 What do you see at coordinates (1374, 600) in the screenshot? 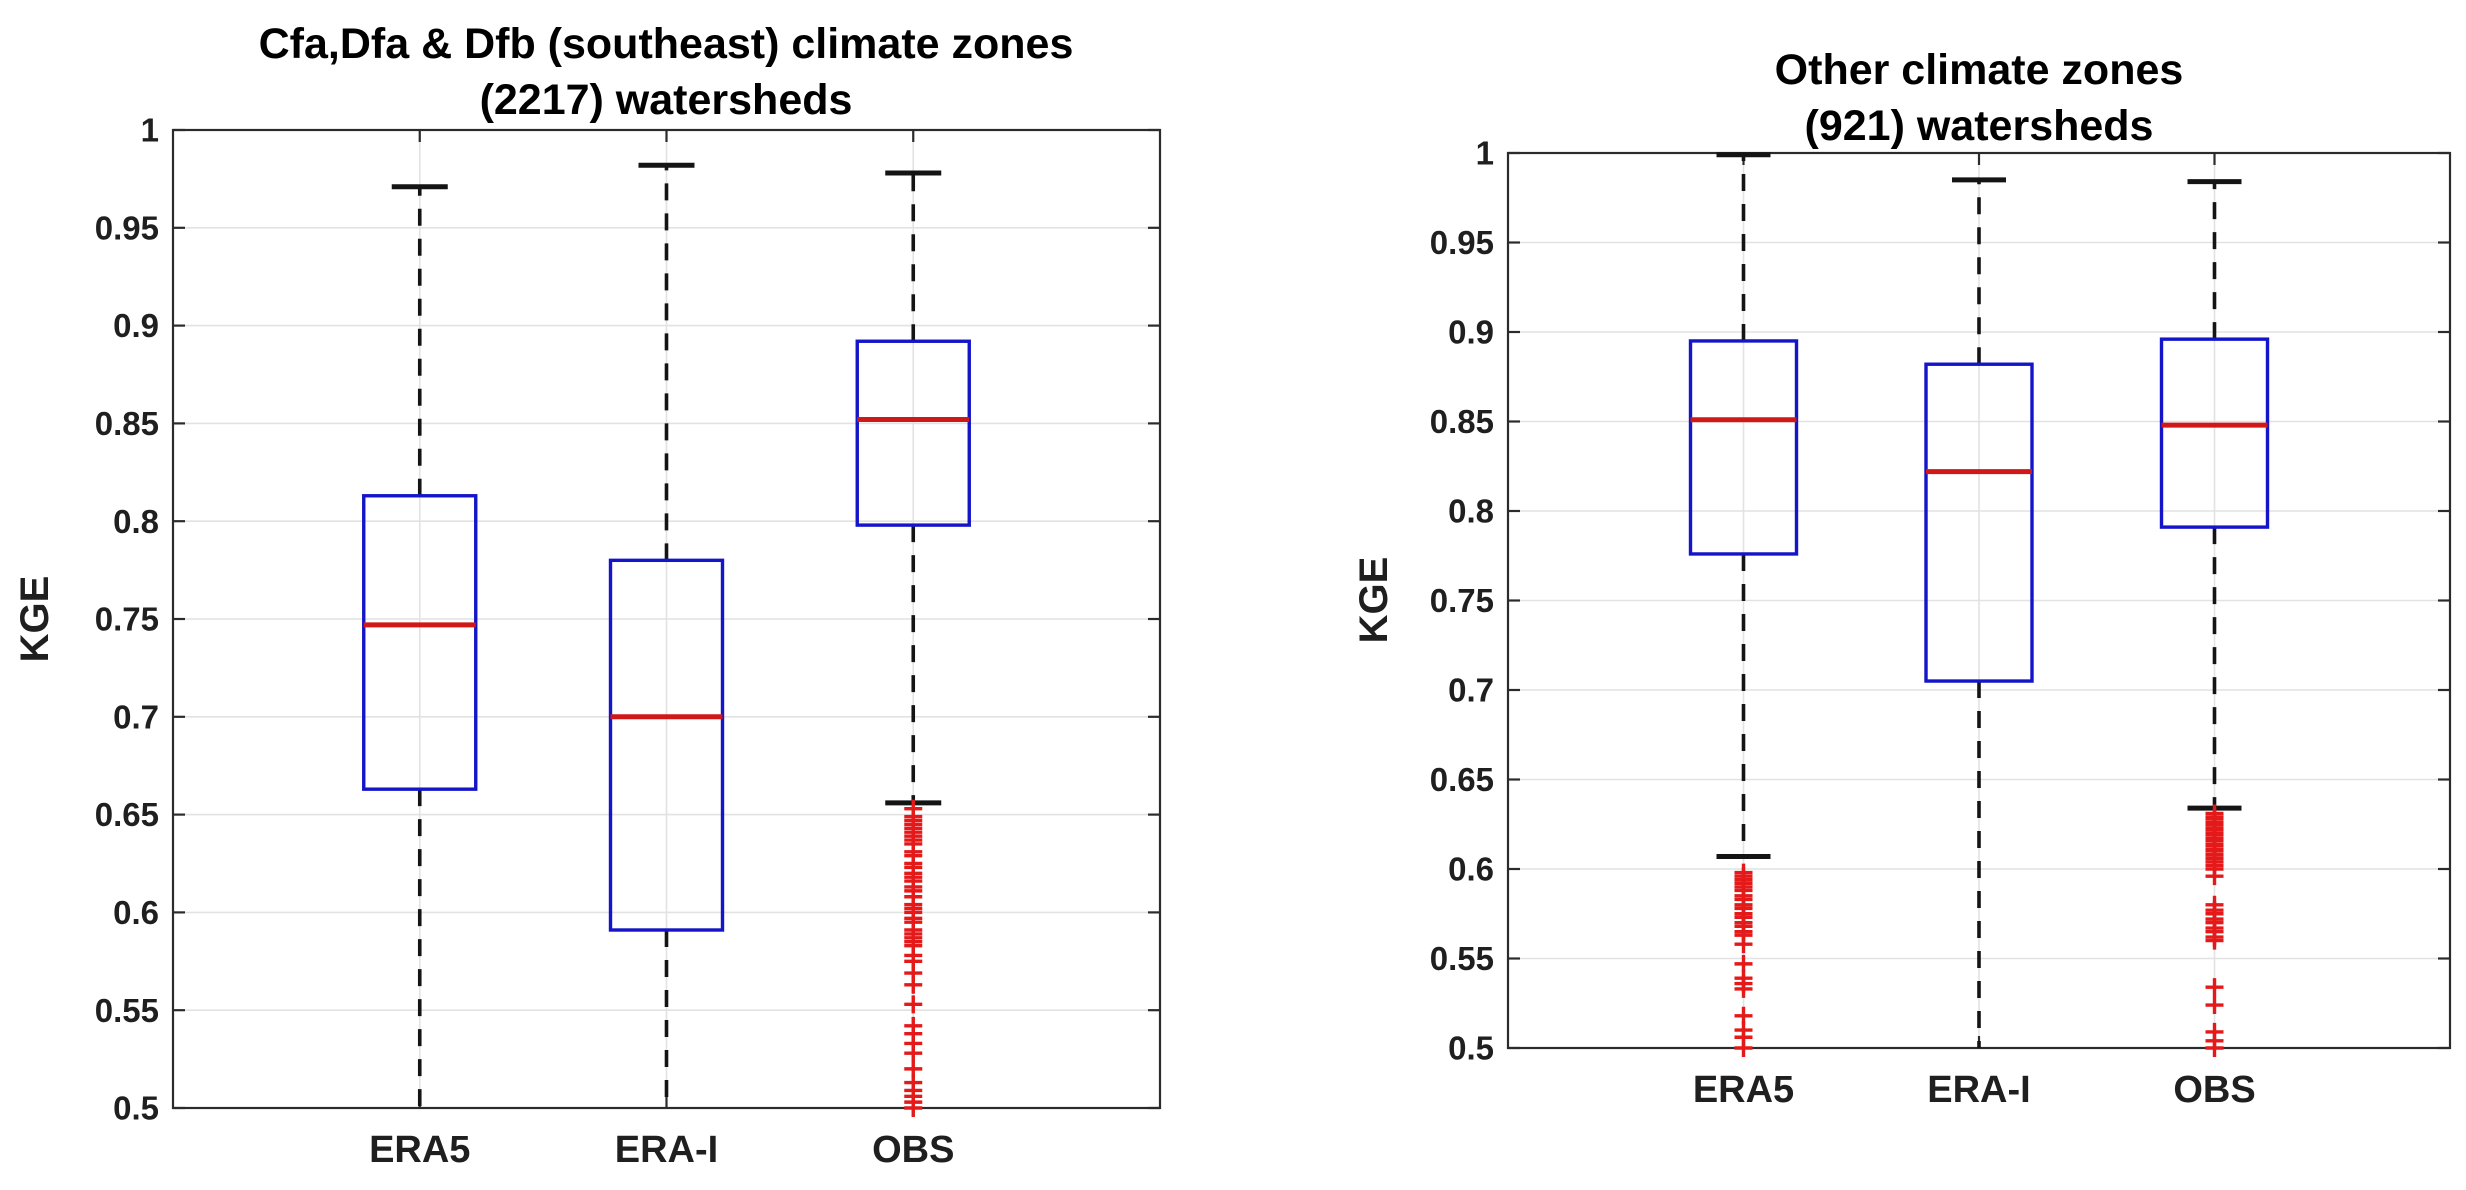
I see `right-panel-y-axis-label: KGE` at bounding box center [1374, 600].